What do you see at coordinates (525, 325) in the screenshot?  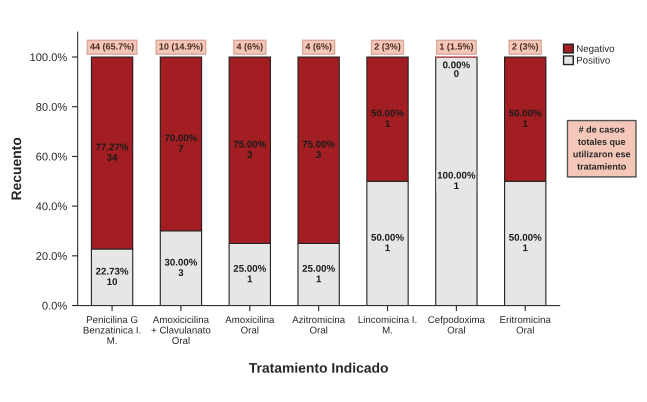 I see `x-tick-label: Eritromicina Oral` at bounding box center [525, 325].